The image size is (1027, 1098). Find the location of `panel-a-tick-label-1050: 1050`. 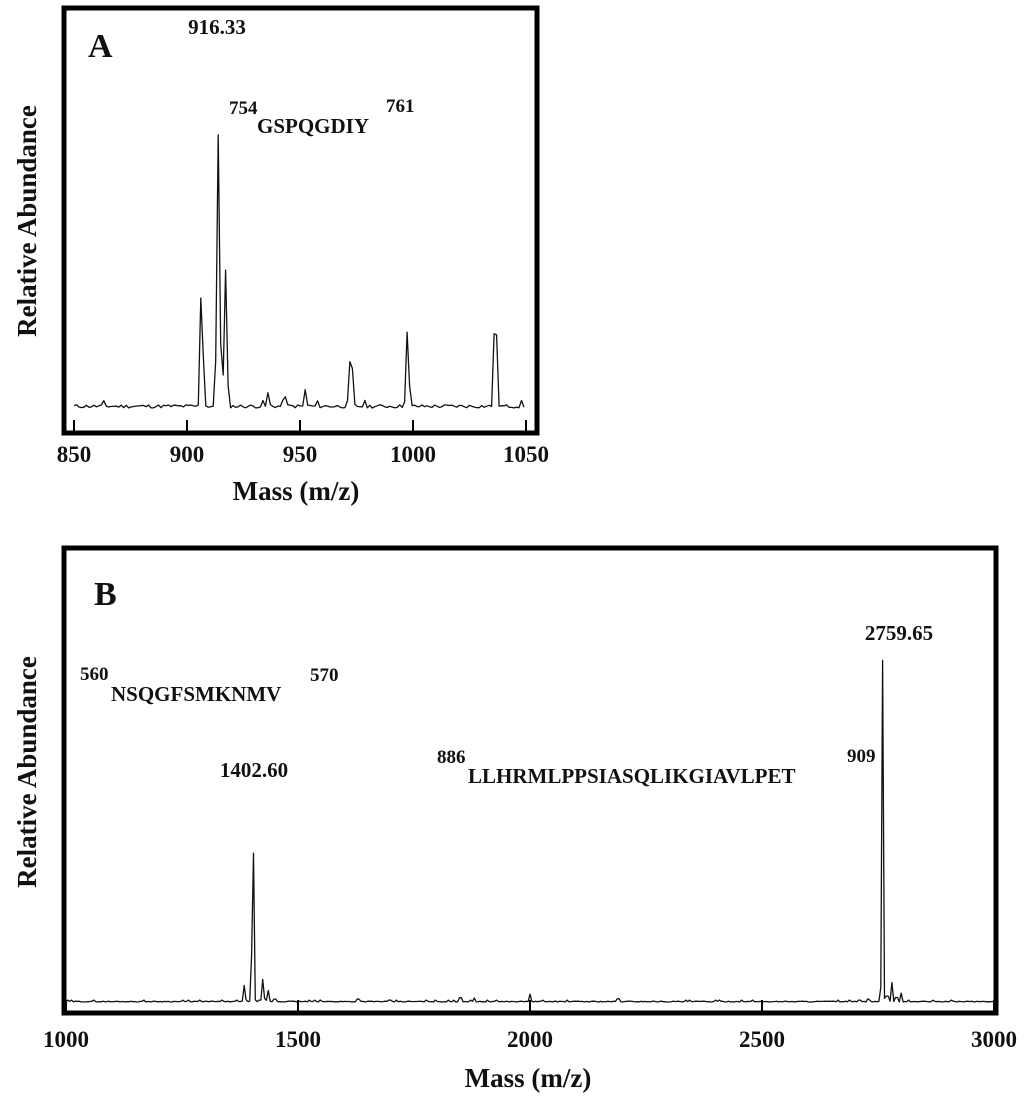

panel-a-tick-label-1050: 1050 is located at coordinates (526, 454).